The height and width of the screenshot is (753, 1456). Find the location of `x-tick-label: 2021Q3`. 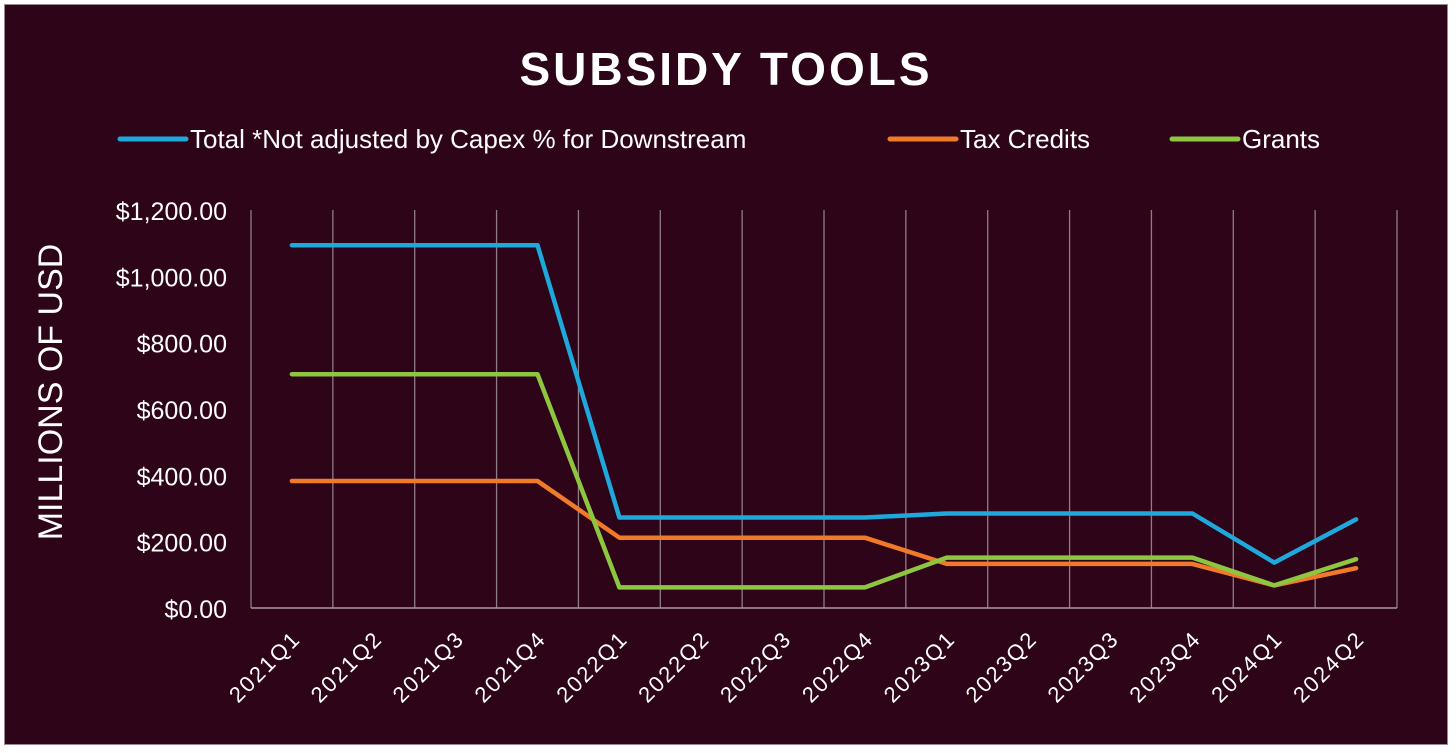

x-tick-label: 2021Q3 is located at coordinates (429, 667).